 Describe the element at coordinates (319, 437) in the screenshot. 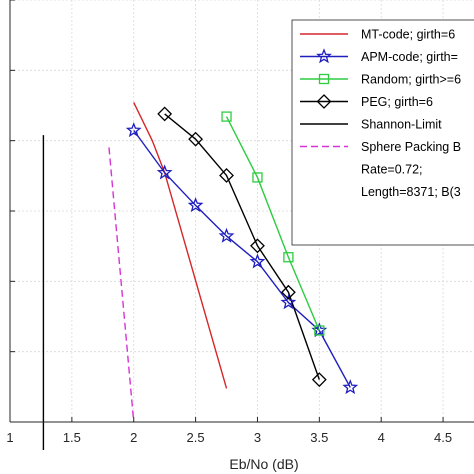

I see `x-tick-label: 3.5` at that location.